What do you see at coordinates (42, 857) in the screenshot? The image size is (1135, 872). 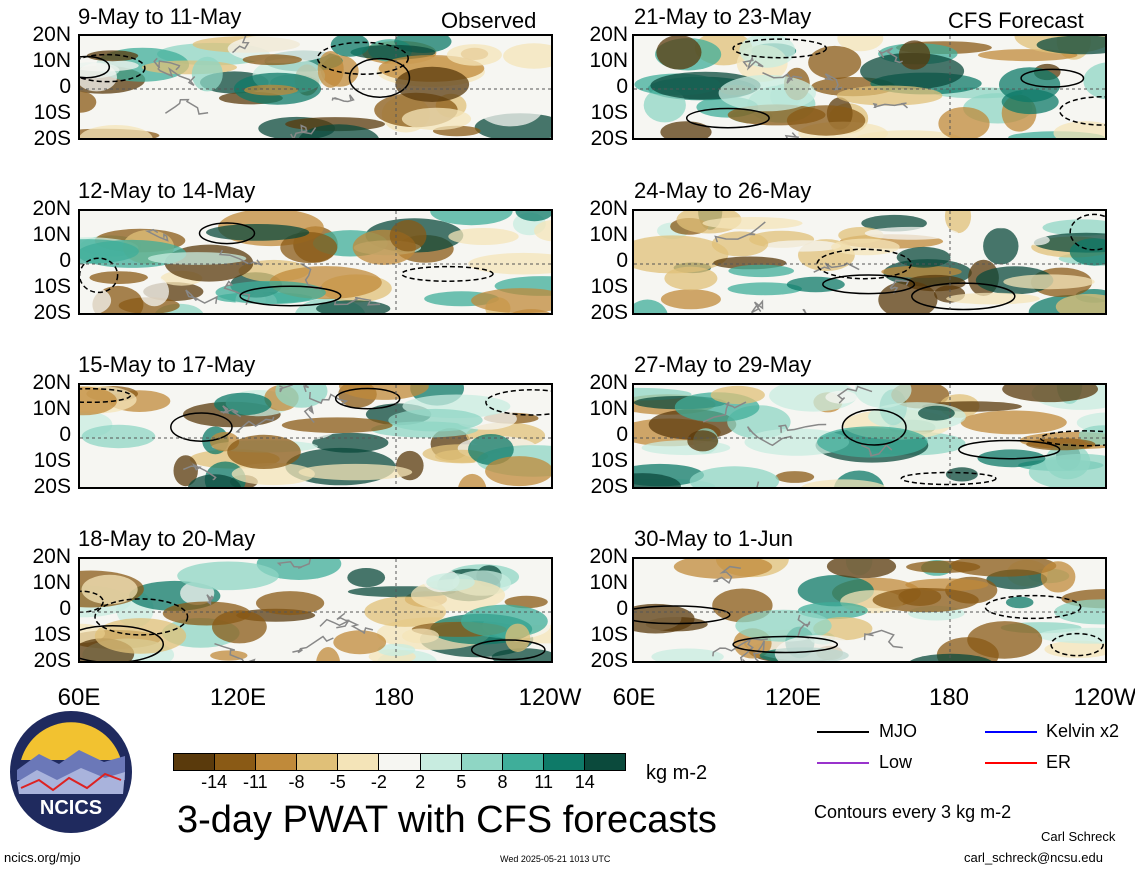 I see `site-link: ncics.org/mjo` at bounding box center [42, 857].